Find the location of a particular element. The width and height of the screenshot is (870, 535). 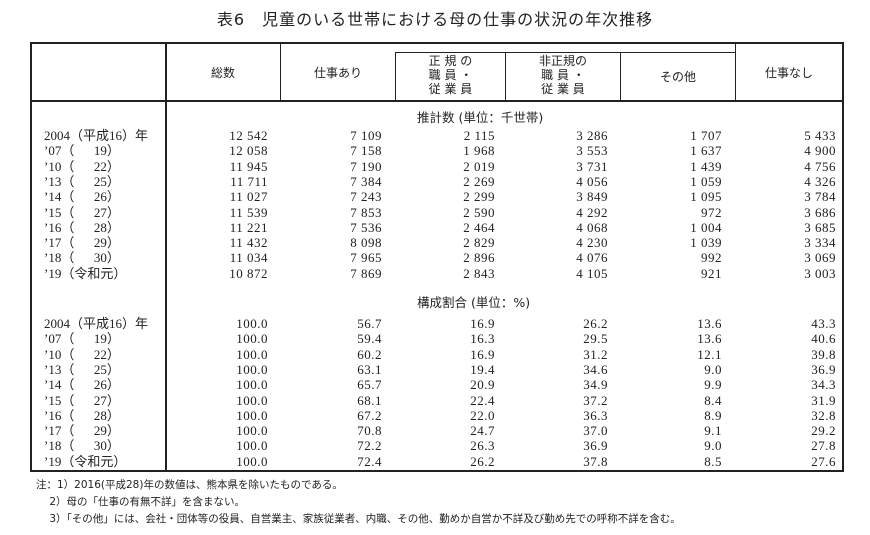

table-cell: 11 221 is located at coordinates (248, 227).